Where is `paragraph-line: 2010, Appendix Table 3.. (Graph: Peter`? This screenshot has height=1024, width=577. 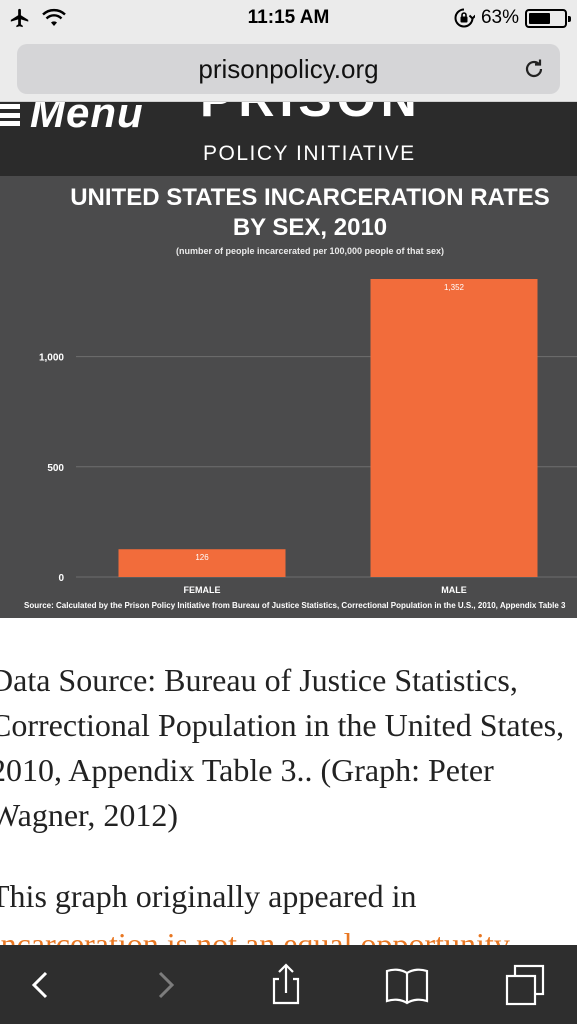 paragraph-line: 2010, Appendix Table 3.. (Graph: Peter is located at coordinates (247, 770).